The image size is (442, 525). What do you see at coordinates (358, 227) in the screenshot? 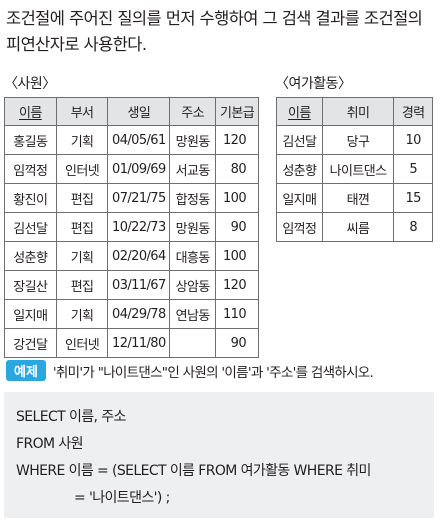
I see `cell-hobby: 씨름` at bounding box center [358, 227].